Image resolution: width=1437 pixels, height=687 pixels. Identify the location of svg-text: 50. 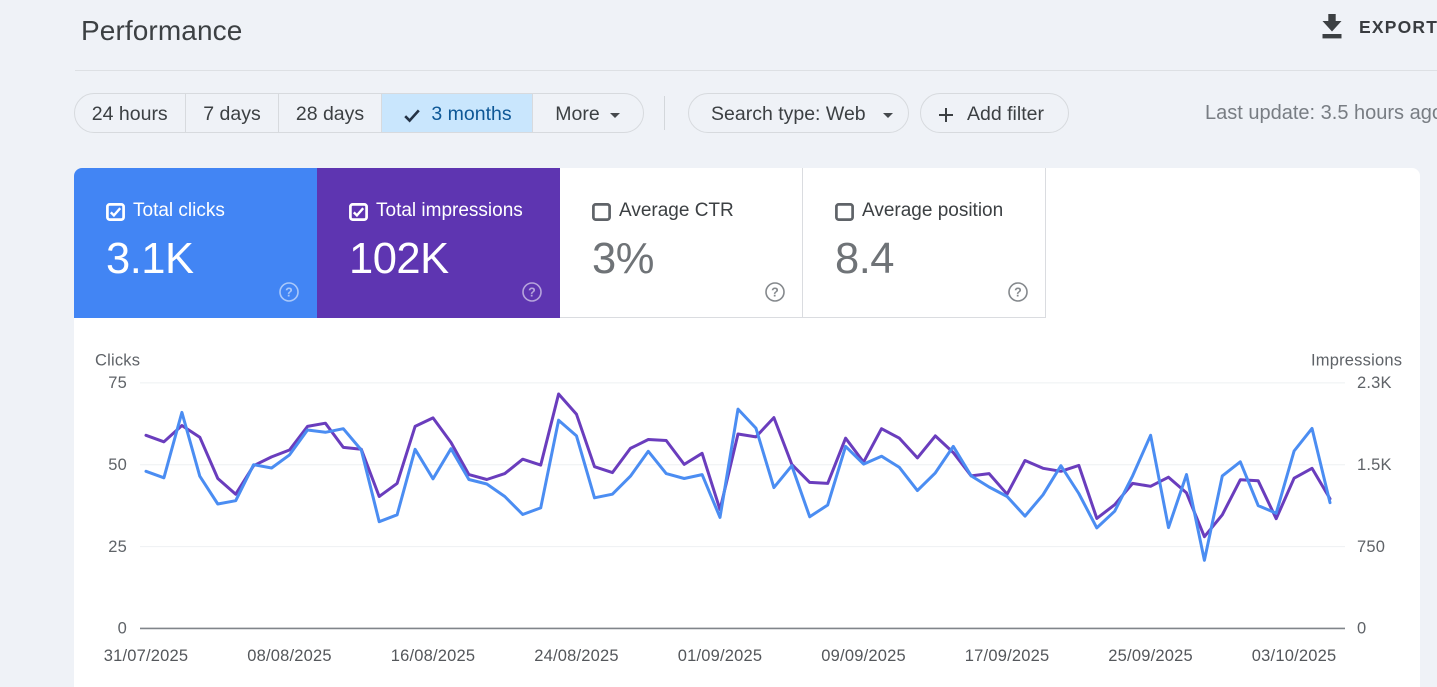
(117, 465).